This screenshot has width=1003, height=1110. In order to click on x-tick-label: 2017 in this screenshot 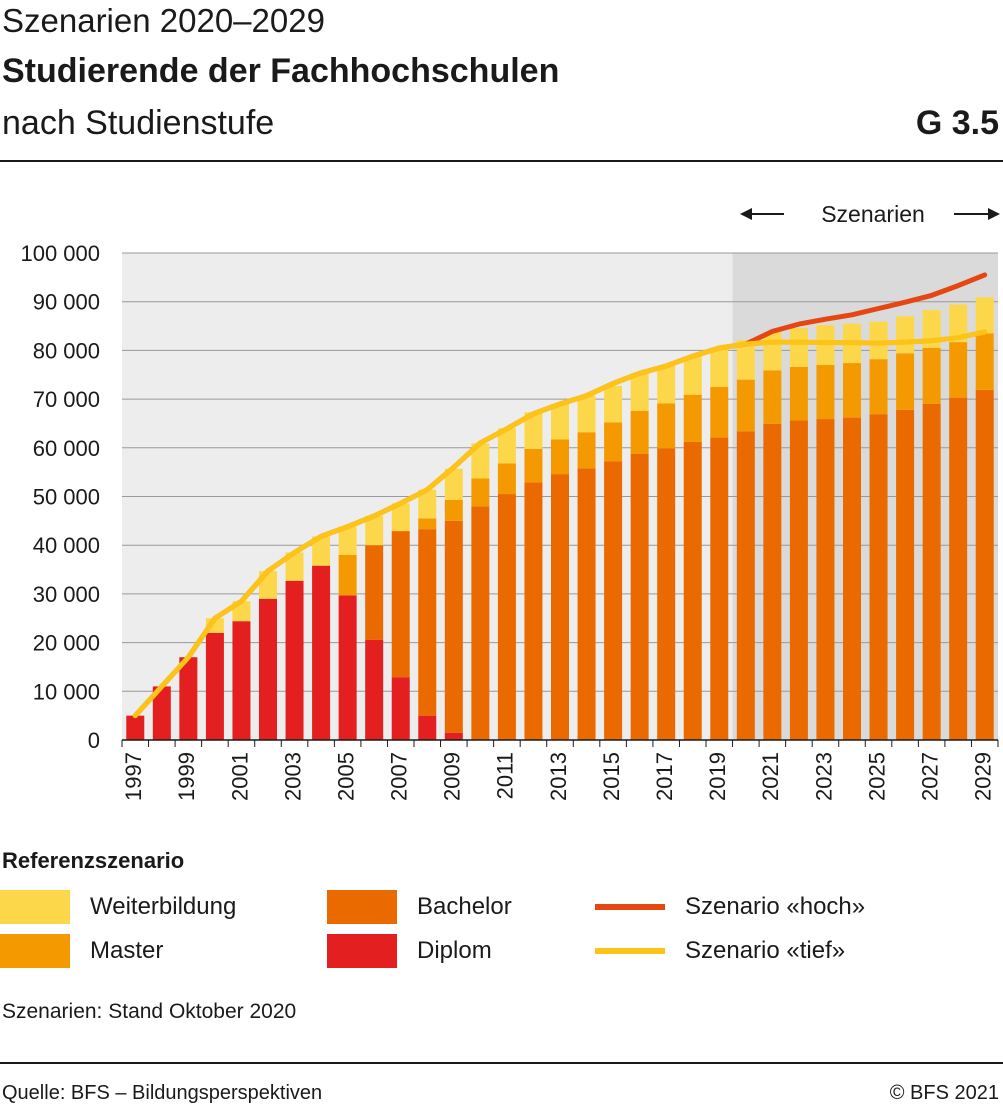, I will do `click(664, 776)`.